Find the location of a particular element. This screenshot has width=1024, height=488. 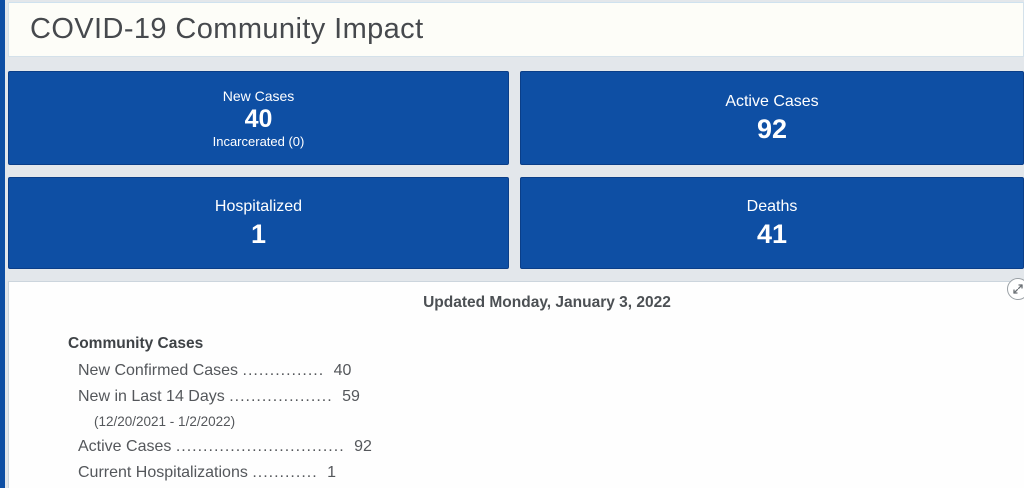

stat-card-label: Hospitalized is located at coordinates (258, 206).